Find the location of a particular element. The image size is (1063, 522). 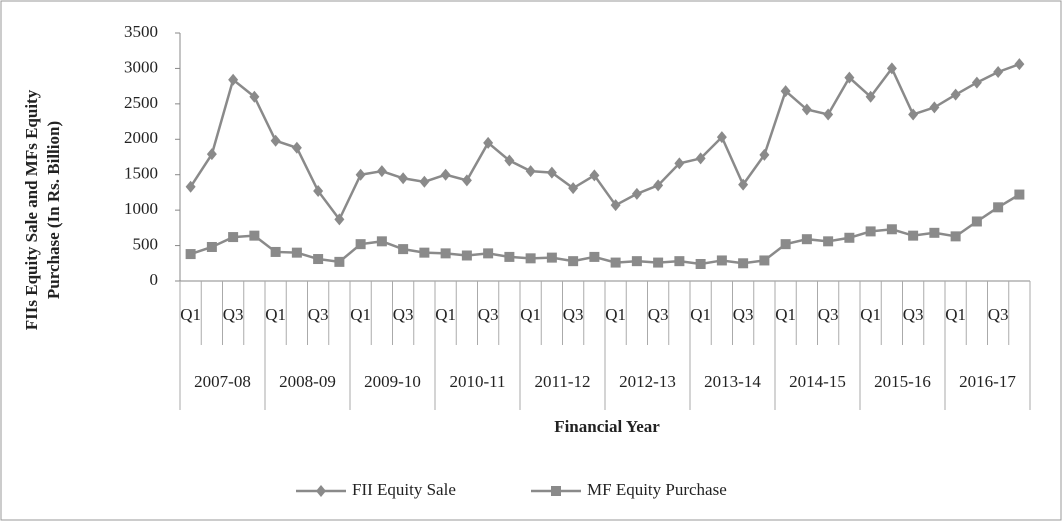

y-tick-label: 1000 is located at coordinates (141, 208).